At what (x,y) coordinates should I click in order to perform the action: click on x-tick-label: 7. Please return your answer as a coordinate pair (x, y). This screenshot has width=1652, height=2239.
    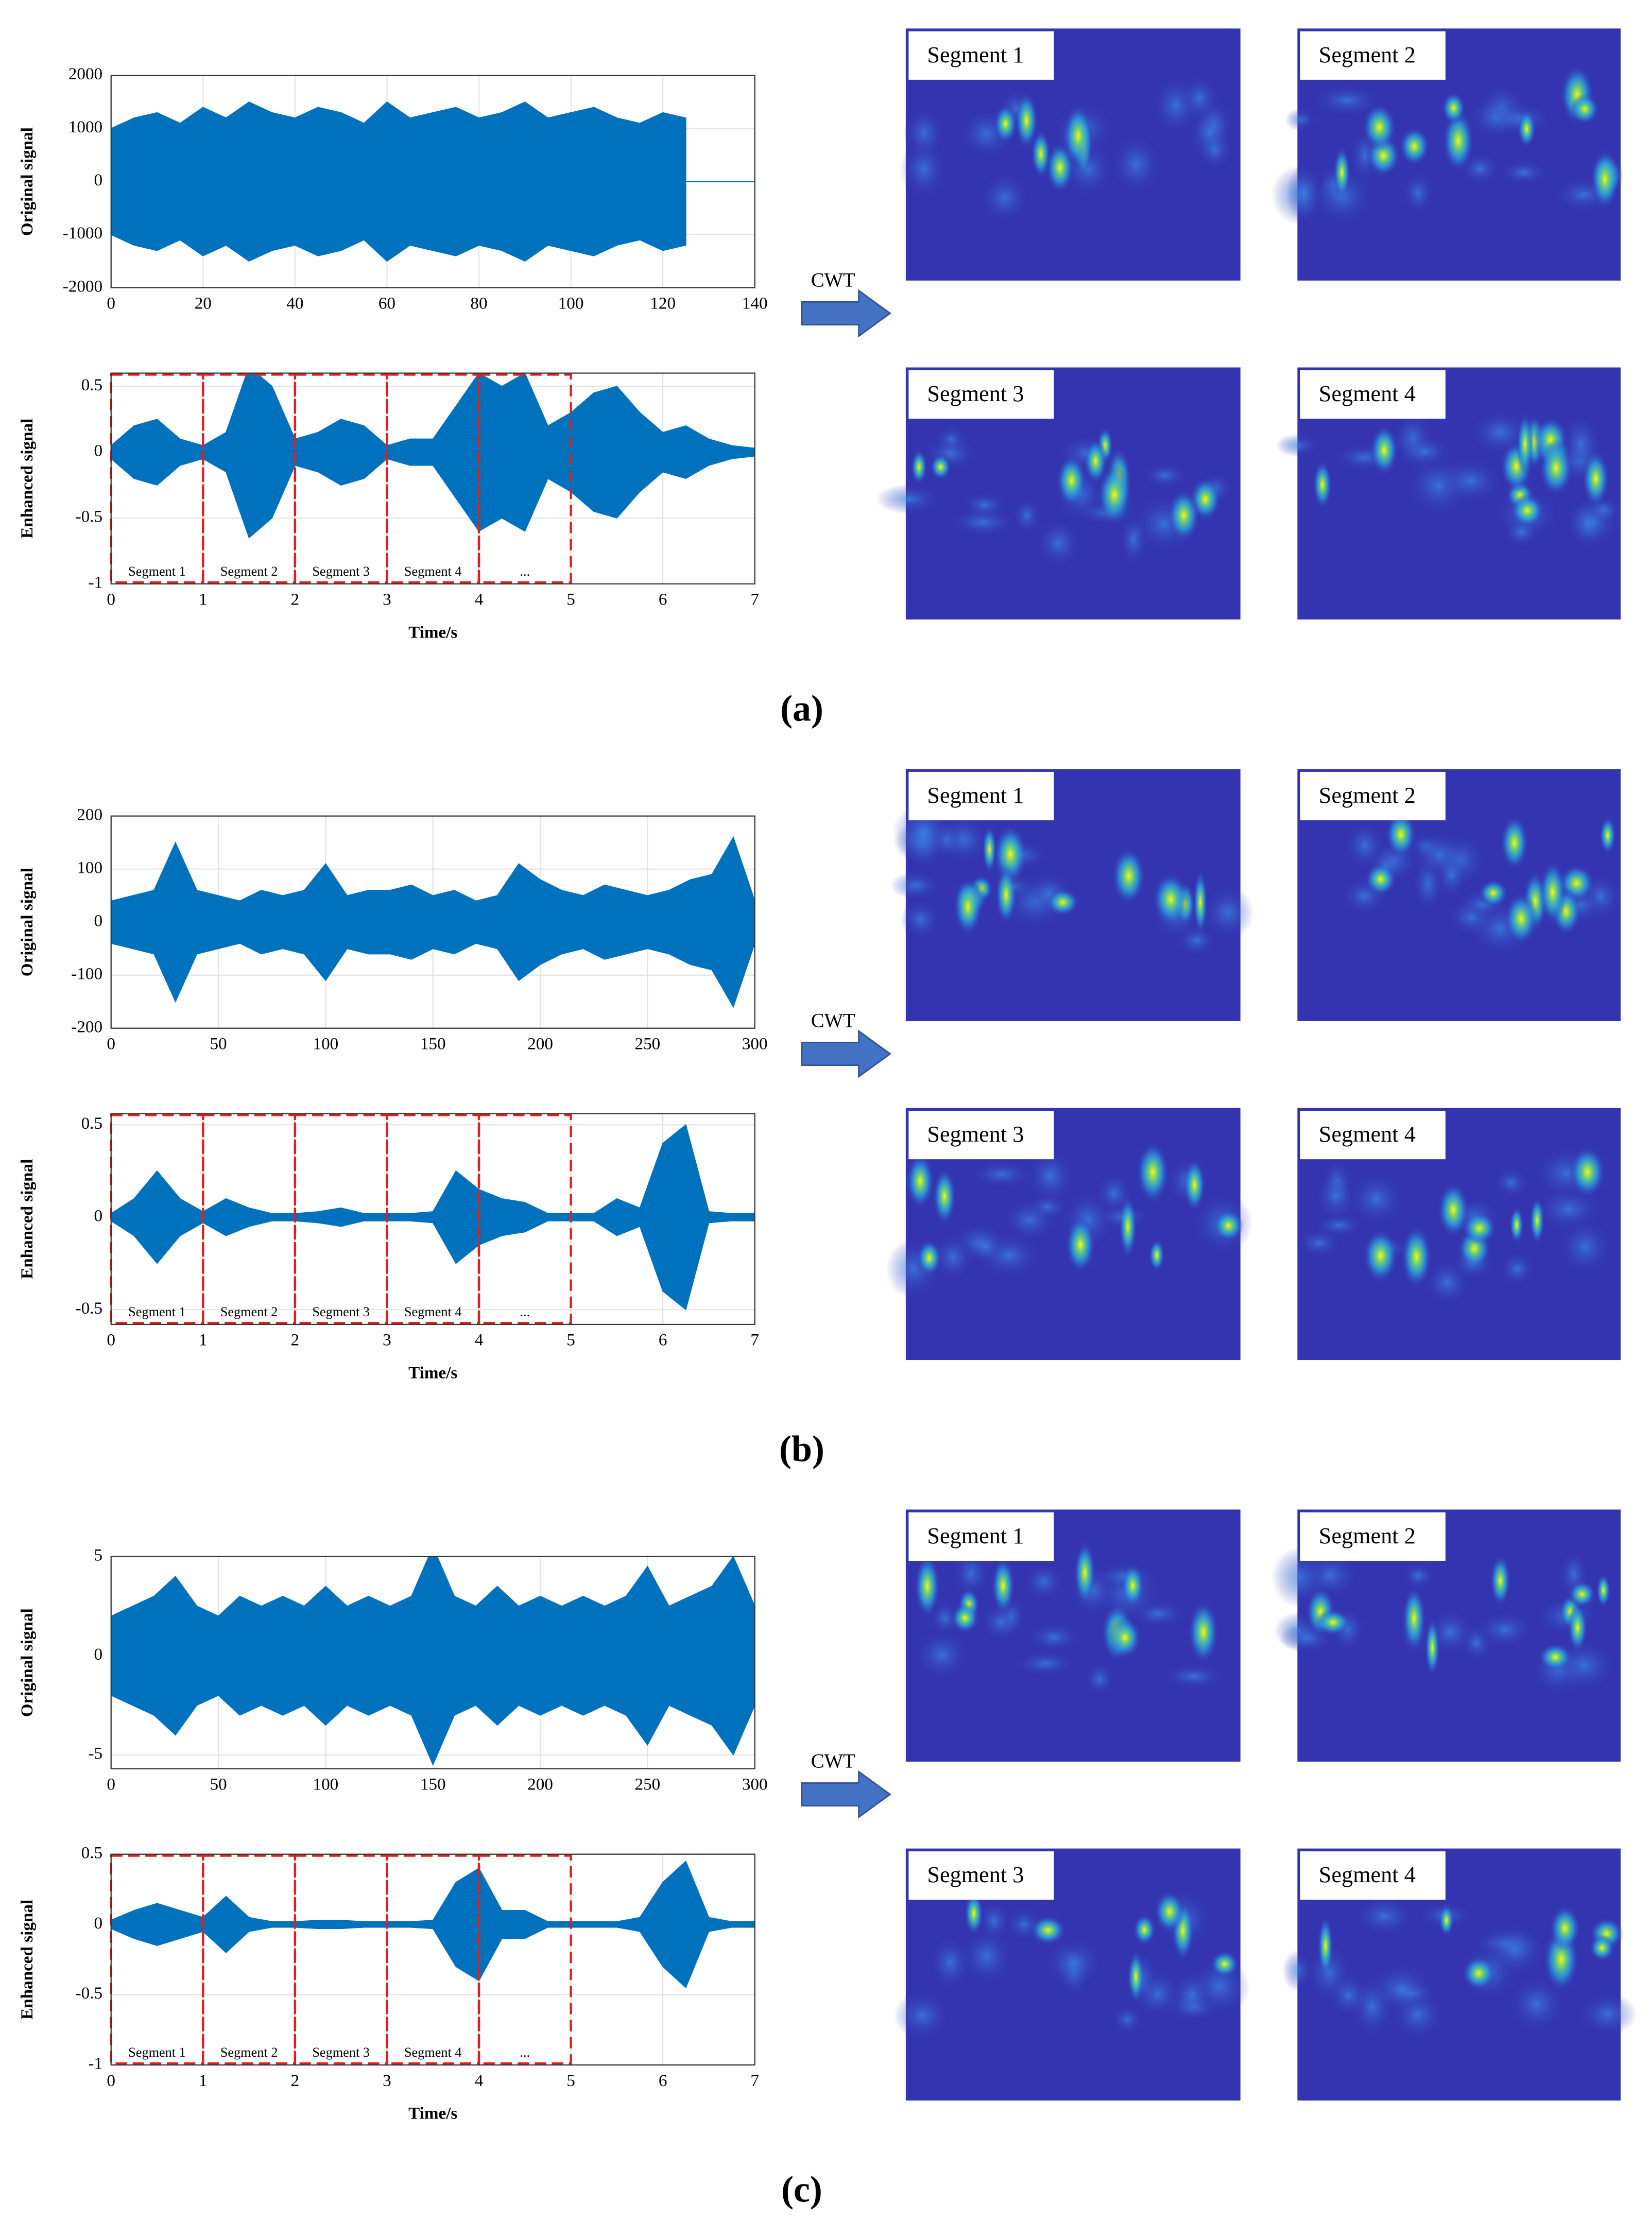
    Looking at the image, I should click on (754, 2080).